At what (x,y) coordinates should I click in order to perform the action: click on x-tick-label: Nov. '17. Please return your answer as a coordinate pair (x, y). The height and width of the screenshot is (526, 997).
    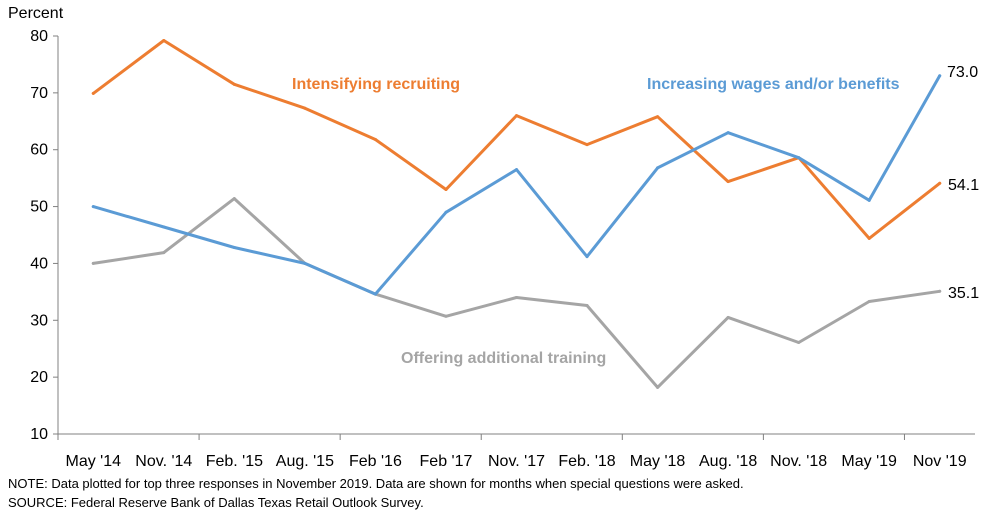
    Looking at the image, I should click on (516, 461).